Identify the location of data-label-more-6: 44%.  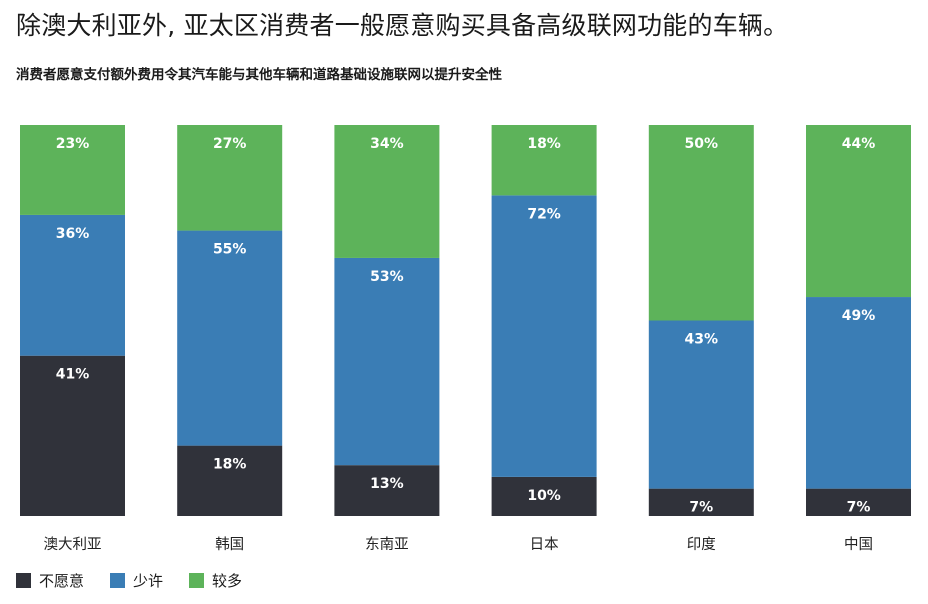
(859, 144).